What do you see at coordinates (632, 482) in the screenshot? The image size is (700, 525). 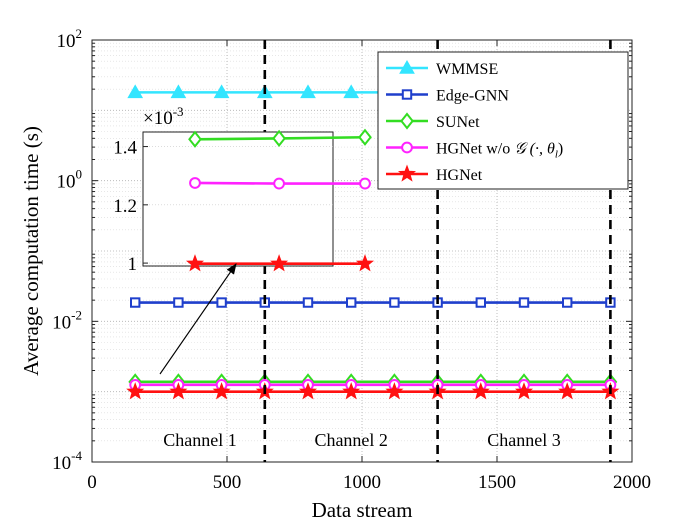 I see `x-tick-label: 2000` at bounding box center [632, 482].